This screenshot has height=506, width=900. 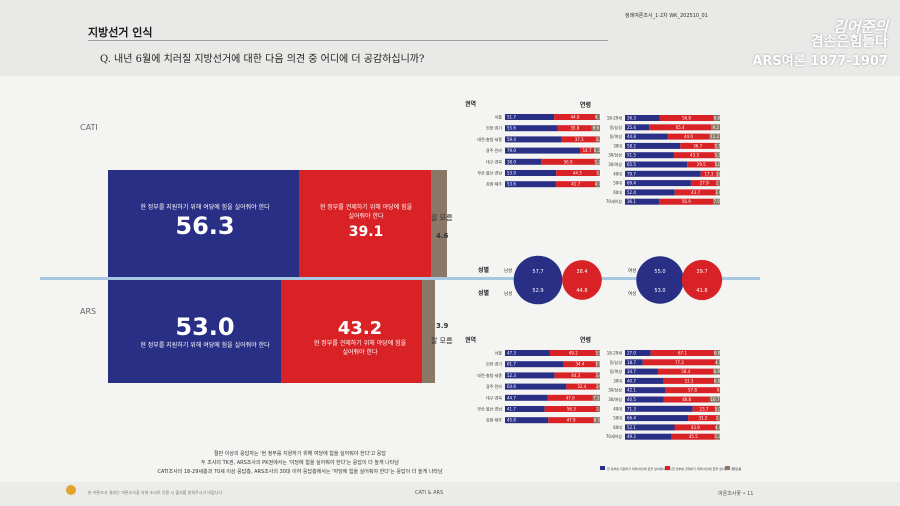 What do you see at coordinates (597, 161) in the screenshot?
I see `cati-region-value-label: 5.2` at bounding box center [597, 161].